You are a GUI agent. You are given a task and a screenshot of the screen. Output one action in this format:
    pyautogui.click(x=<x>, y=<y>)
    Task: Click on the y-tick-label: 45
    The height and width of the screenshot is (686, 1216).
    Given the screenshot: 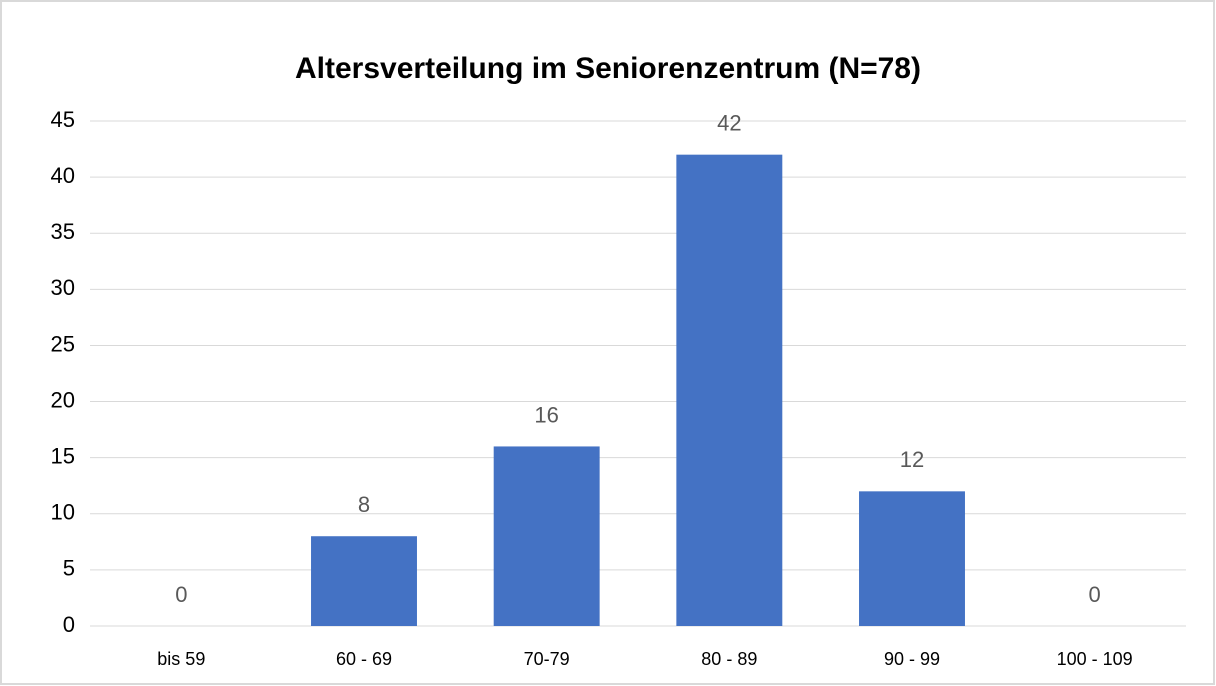 What is the action you would take?
    pyautogui.click(x=63, y=119)
    